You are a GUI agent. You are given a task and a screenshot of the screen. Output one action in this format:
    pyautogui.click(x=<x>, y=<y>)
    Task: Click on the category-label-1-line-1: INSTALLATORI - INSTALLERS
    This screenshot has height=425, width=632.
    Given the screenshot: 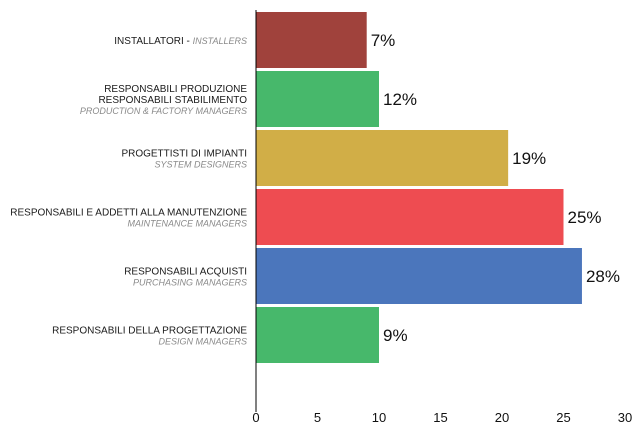 What is the action you would take?
    pyautogui.click(x=180, y=41)
    